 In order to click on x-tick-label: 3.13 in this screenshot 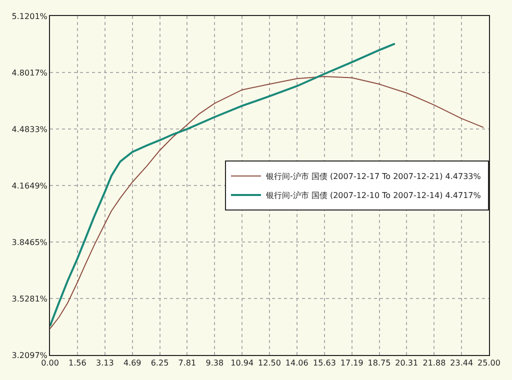, I will do `click(105, 363)`.